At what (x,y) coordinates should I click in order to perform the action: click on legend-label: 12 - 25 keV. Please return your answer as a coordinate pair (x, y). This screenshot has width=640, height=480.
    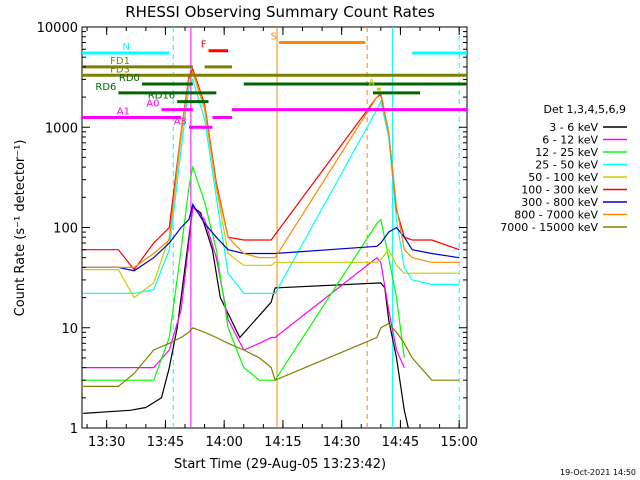
    Looking at the image, I should click on (566, 152).